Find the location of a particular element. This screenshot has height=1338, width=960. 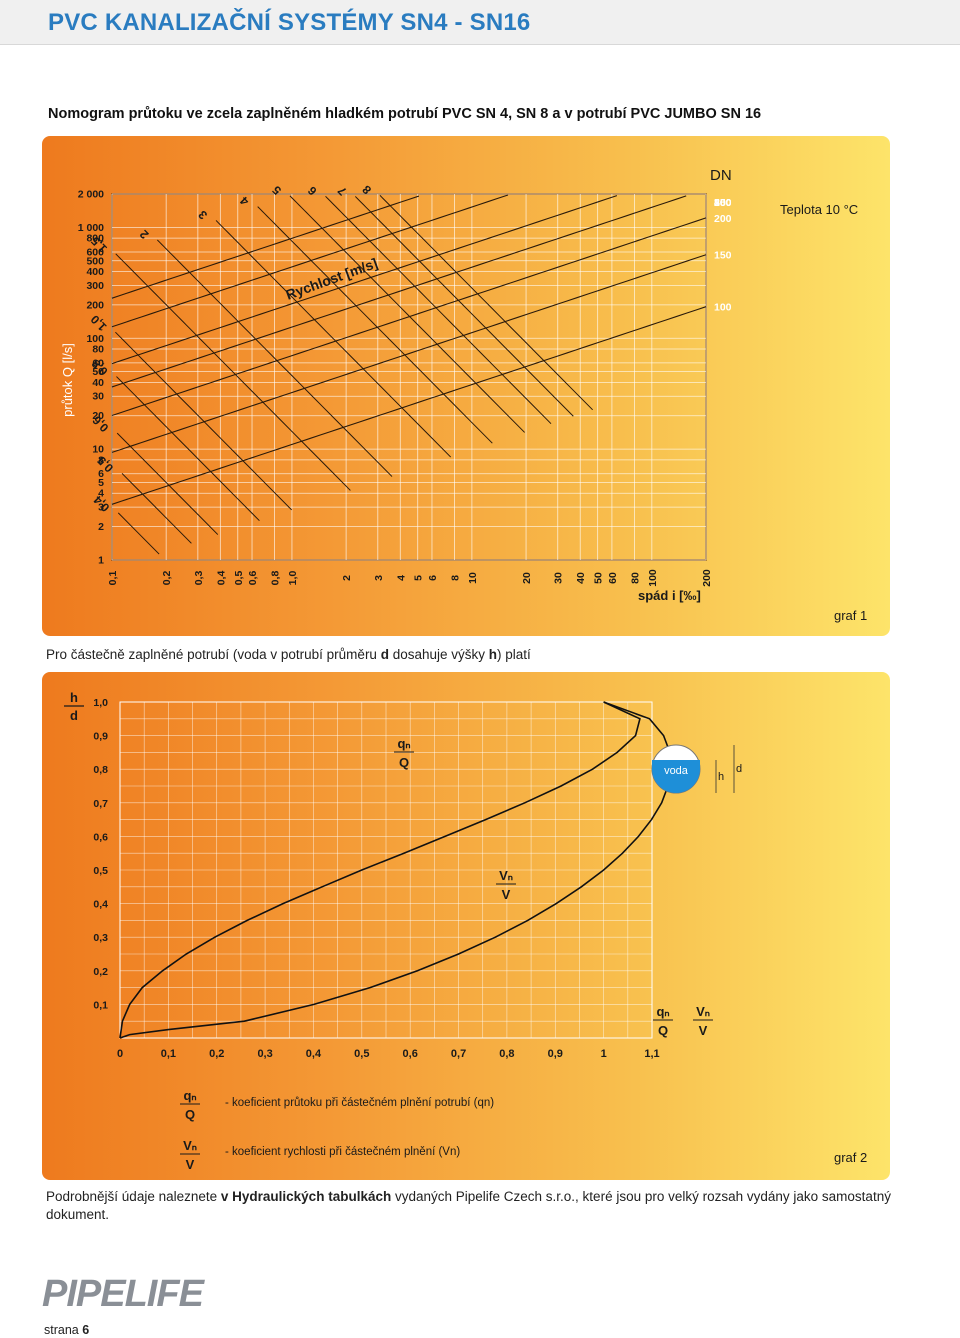

y-tick-label: 80 is located at coordinates (98, 349).